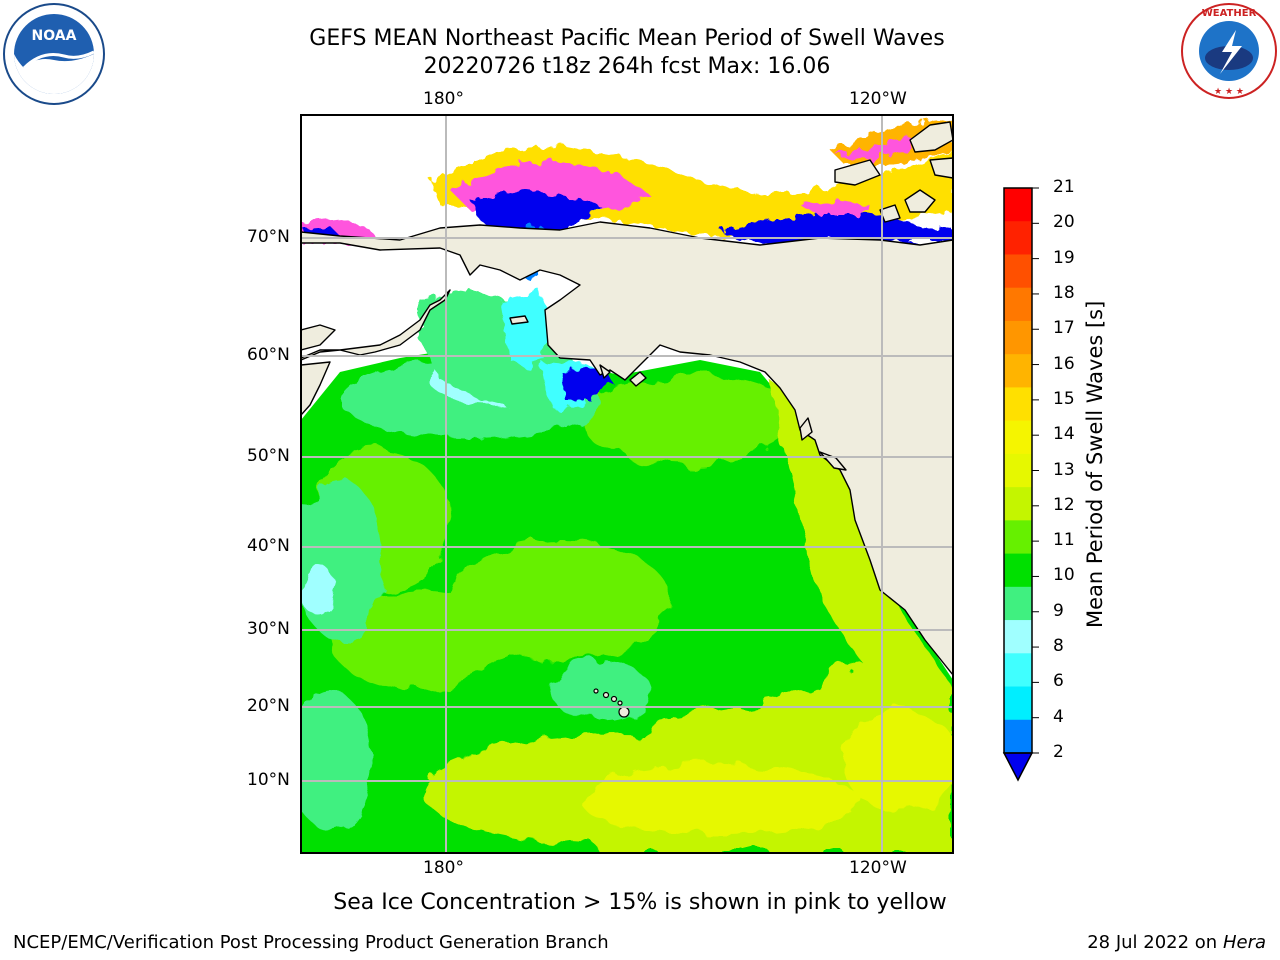 This screenshot has width=1280, height=960. I want to click on colorbar-tick-label: 19, so click(1064, 257).